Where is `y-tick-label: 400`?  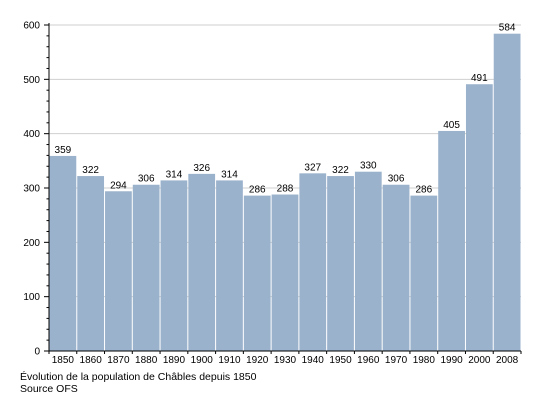 y-tick-label: 400 is located at coordinates (31, 134).